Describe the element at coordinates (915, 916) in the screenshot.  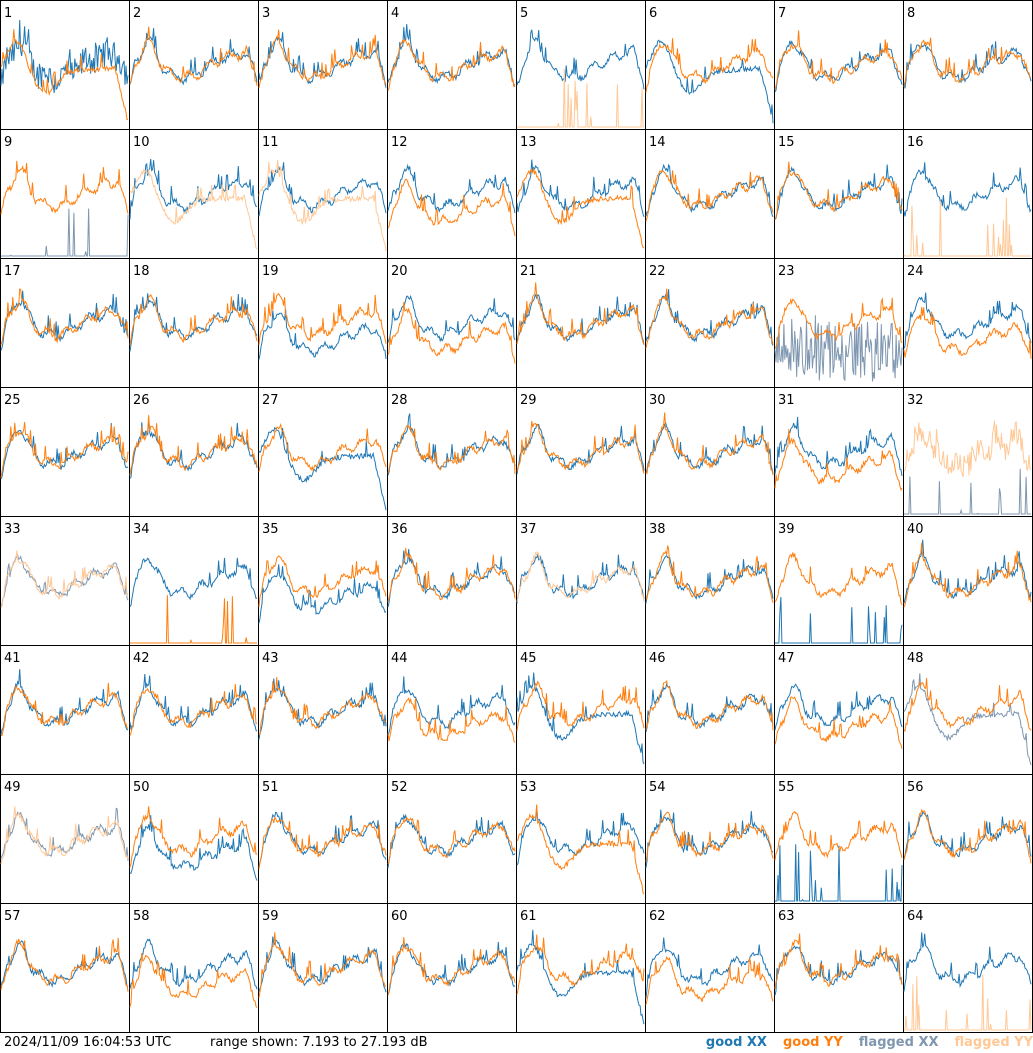
I see `panel-label: 64` at that location.